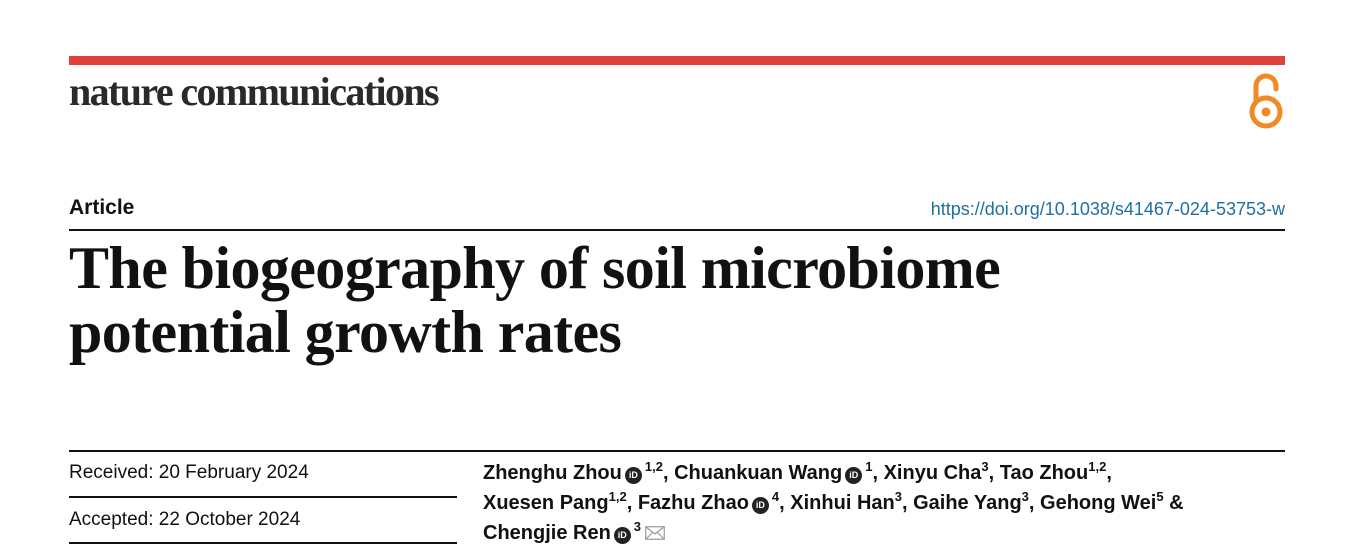 This screenshot has height=553, width=1352. Describe the element at coordinates (1160, 496) in the screenshot. I see `affiliation-superscript: 5` at that location.